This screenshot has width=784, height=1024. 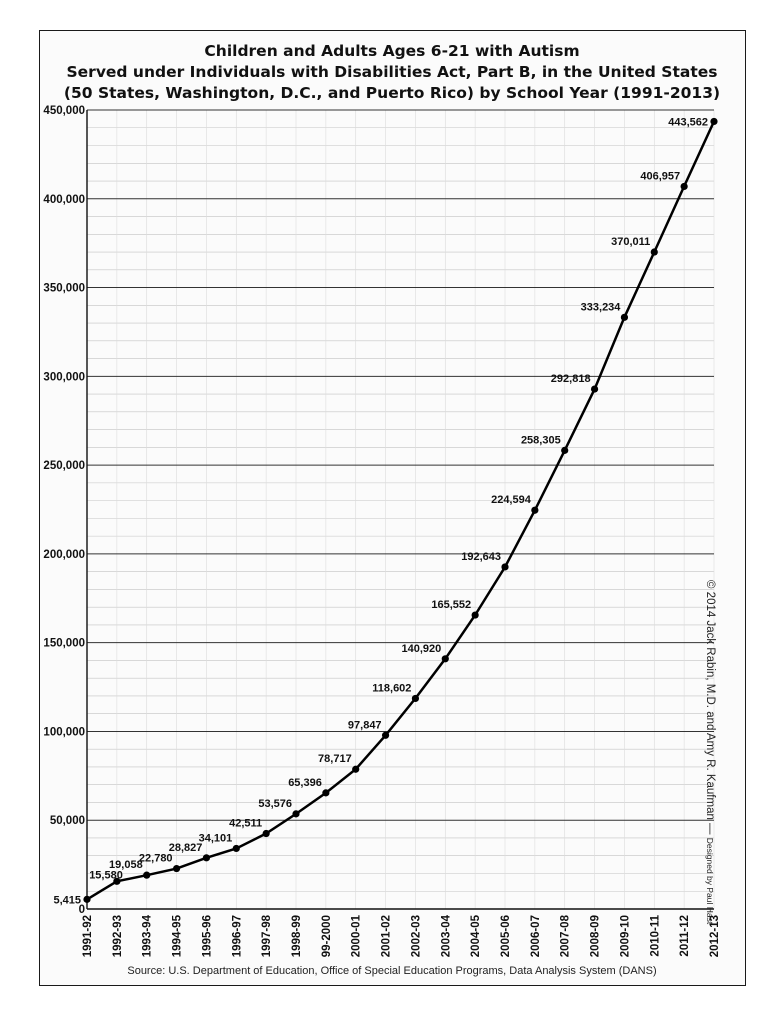 What do you see at coordinates (64, 732) in the screenshot?
I see `y-tick-label: 100,000` at bounding box center [64, 732].